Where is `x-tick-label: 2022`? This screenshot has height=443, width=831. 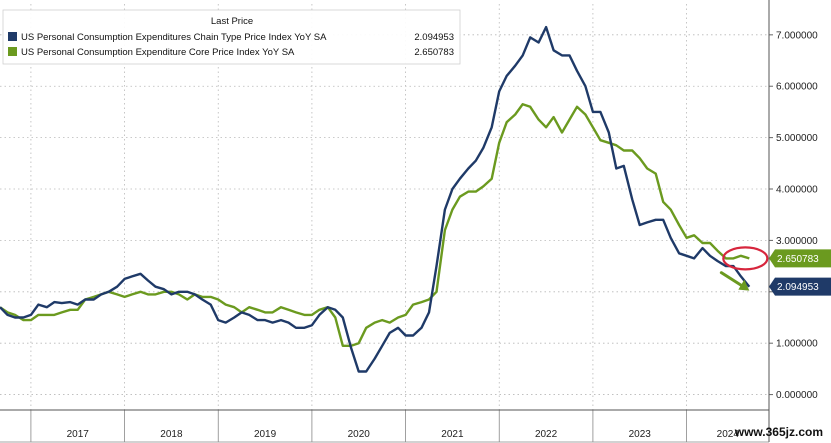
x-tick-label: 2022 is located at coordinates (546, 434).